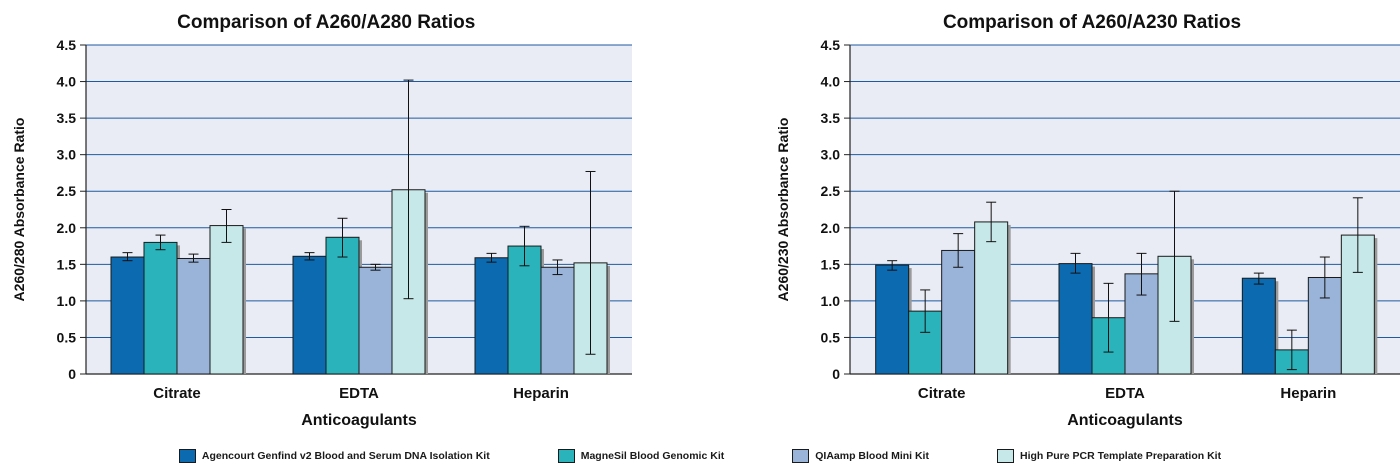 The height and width of the screenshot is (467, 1400). I want to click on chart-title: Comparison of A260/A230 Ratios, so click(1092, 22).